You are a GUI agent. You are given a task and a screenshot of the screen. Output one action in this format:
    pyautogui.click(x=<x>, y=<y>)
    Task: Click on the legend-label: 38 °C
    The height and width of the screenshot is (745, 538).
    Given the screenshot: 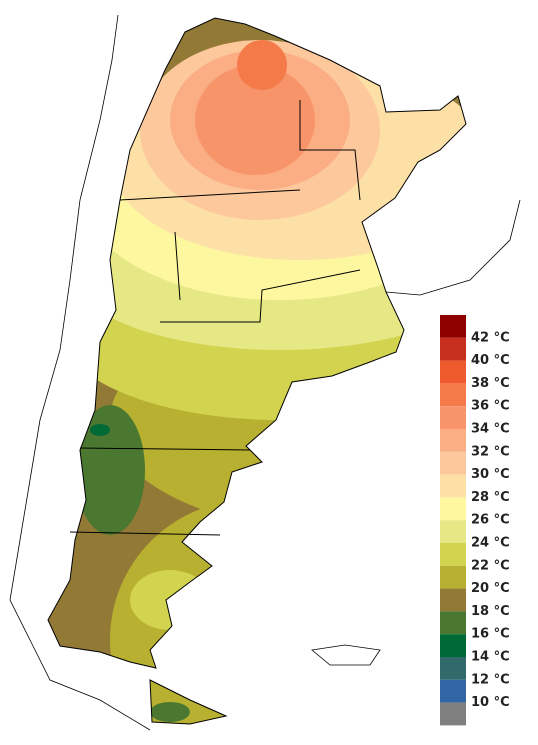 What is the action you would take?
    pyautogui.click(x=490, y=383)
    